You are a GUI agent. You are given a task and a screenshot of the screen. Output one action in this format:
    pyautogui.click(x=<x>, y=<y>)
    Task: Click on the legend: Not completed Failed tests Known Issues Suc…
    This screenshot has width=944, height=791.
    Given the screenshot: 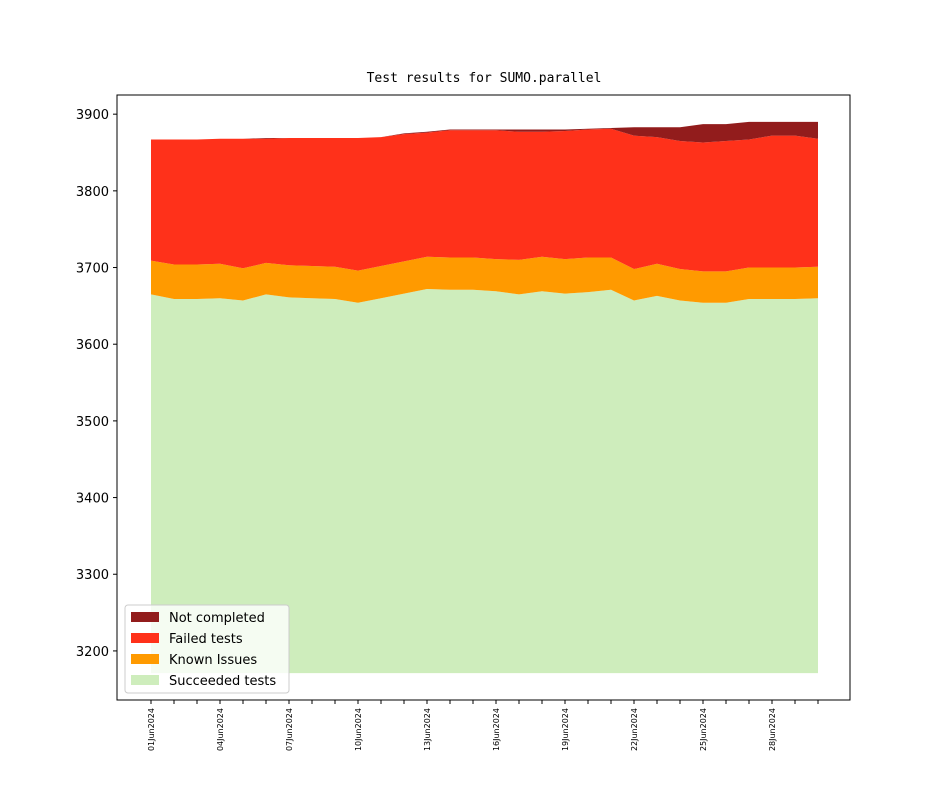 What is the action you would take?
    pyautogui.click(x=207, y=649)
    